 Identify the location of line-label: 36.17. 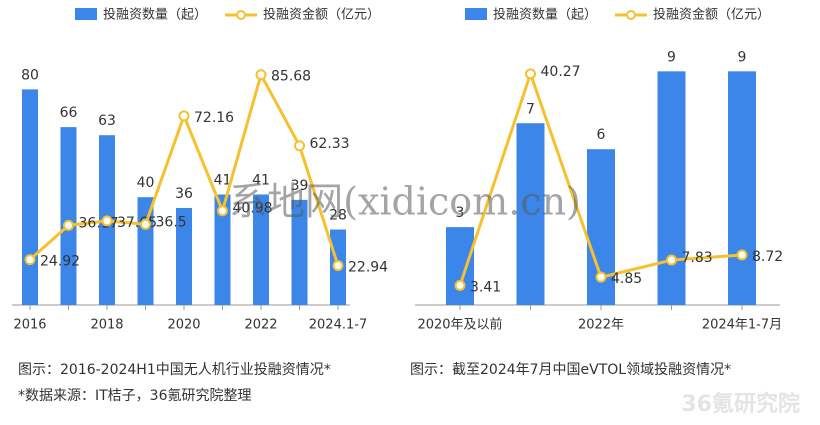
(99, 223).